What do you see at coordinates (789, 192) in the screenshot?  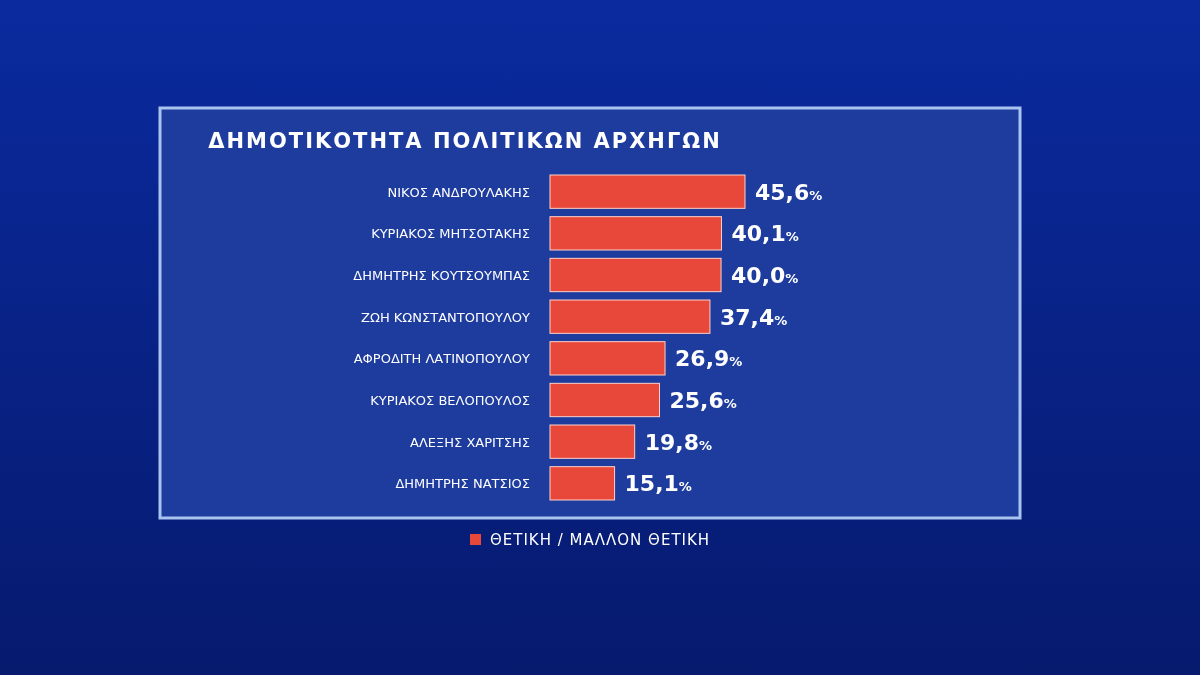 I see `data-label: 45,6%` at bounding box center [789, 192].